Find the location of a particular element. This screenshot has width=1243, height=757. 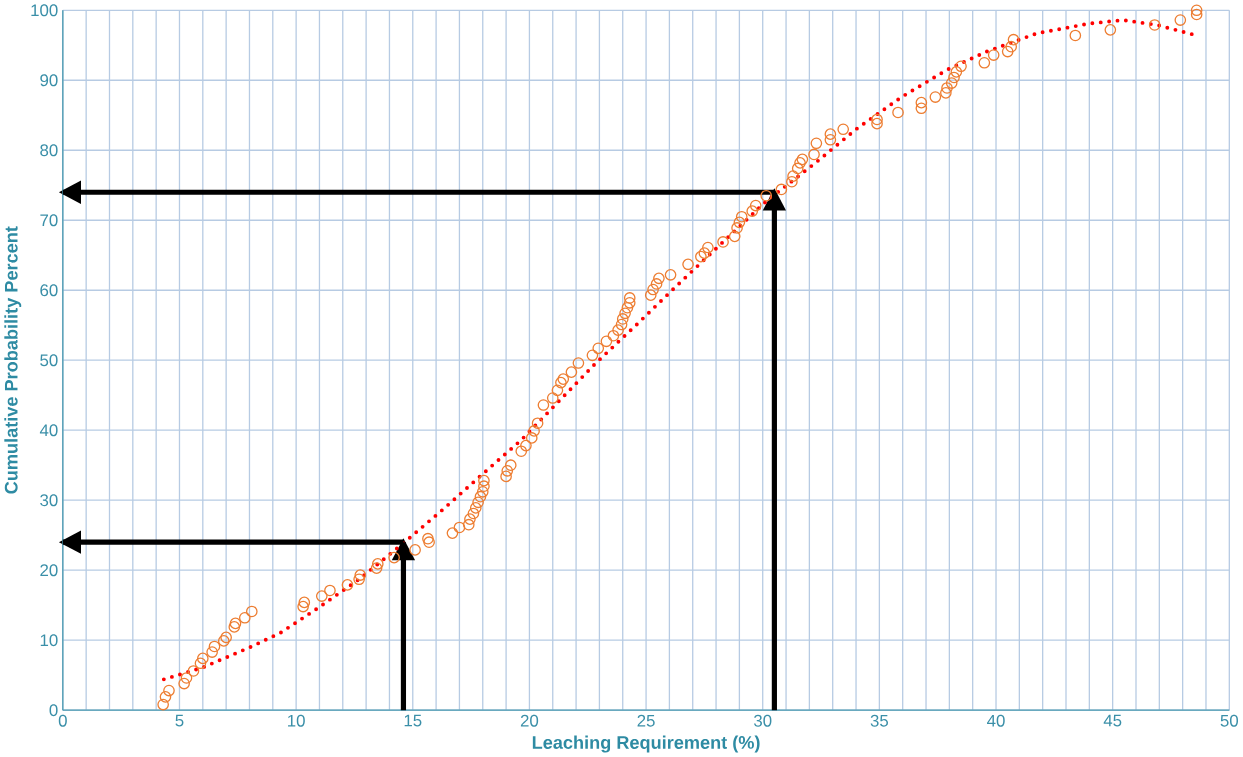

x-tick-label: 0 is located at coordinates (62, 720).